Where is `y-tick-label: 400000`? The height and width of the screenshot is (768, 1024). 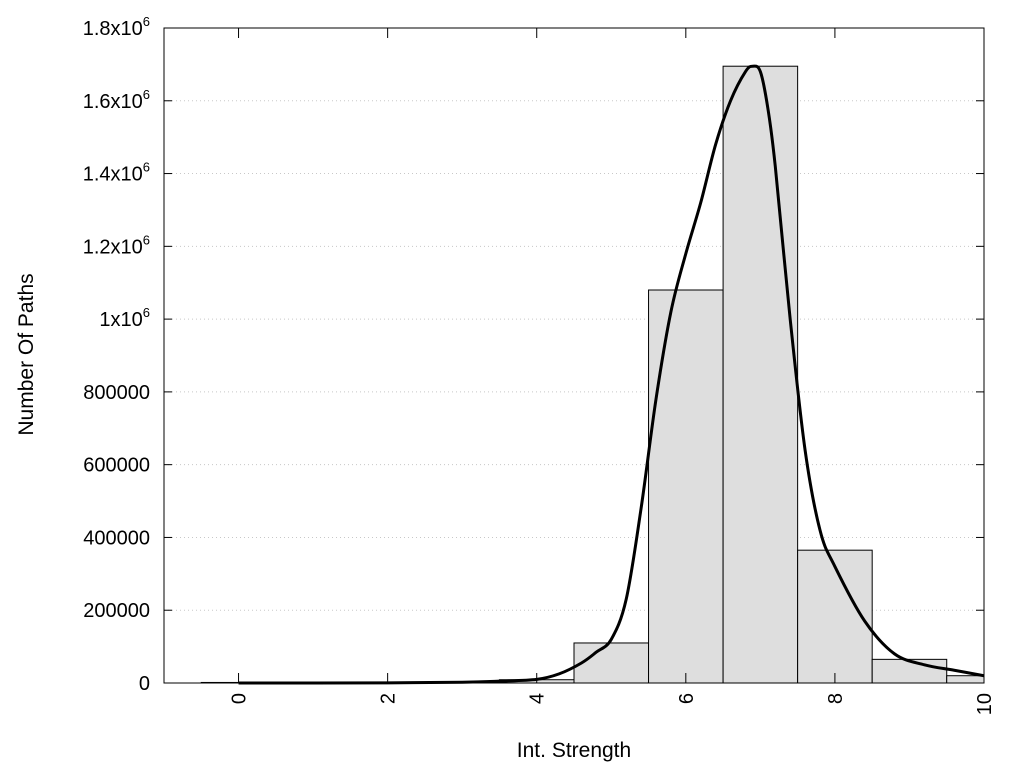
y-tick-label: 400000 is located at coordinates (116, 538).